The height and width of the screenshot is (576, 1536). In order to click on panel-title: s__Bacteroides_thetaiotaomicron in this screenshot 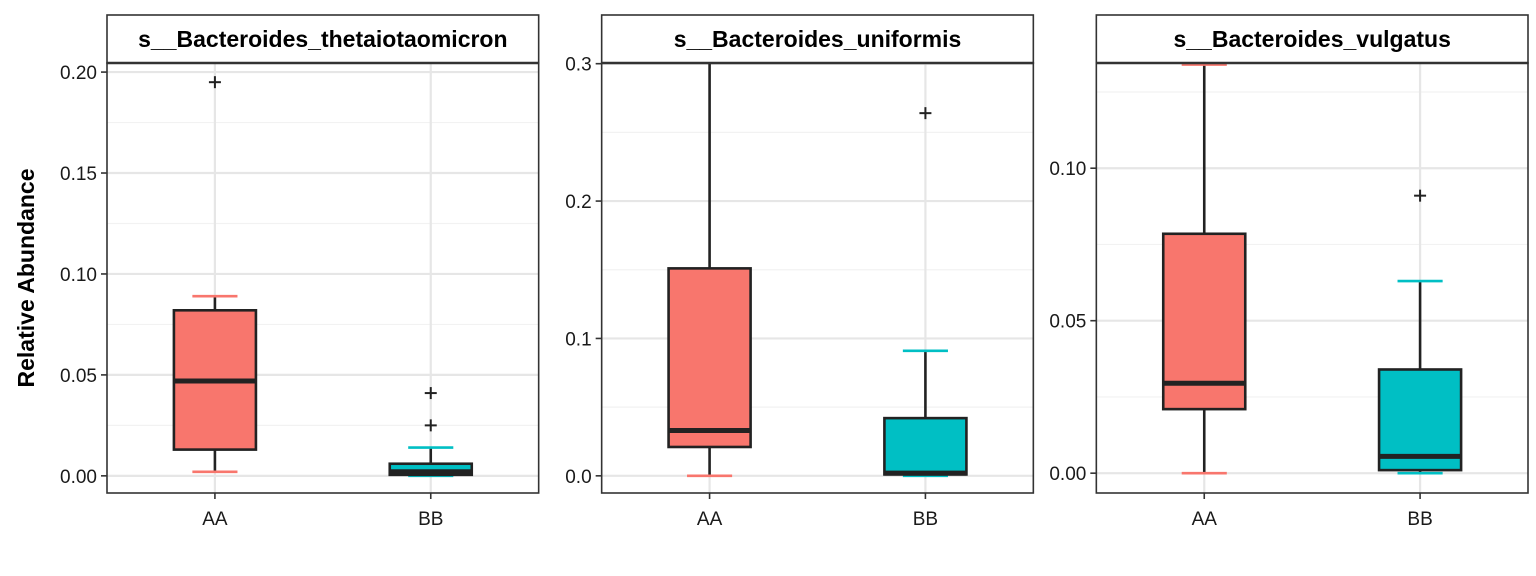, I will do `click(322, 39)`.